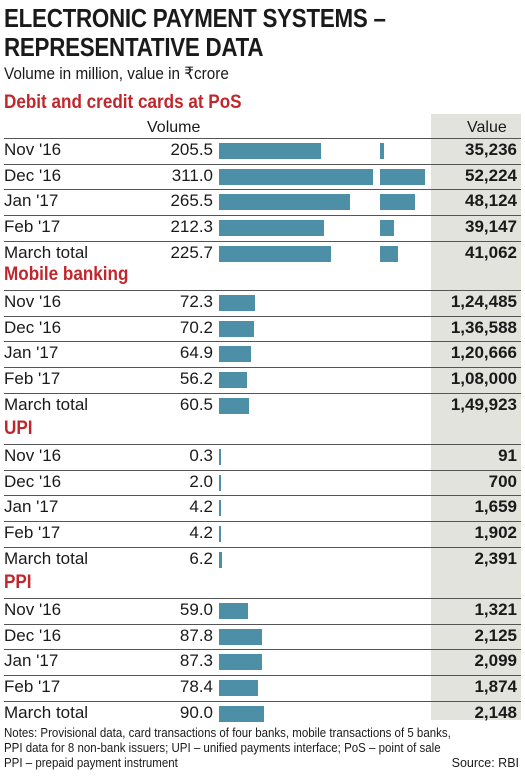  Describe the element at coordinates (196, 301) in the screenshot. I see `row-volume-value: 72.3` at that location.